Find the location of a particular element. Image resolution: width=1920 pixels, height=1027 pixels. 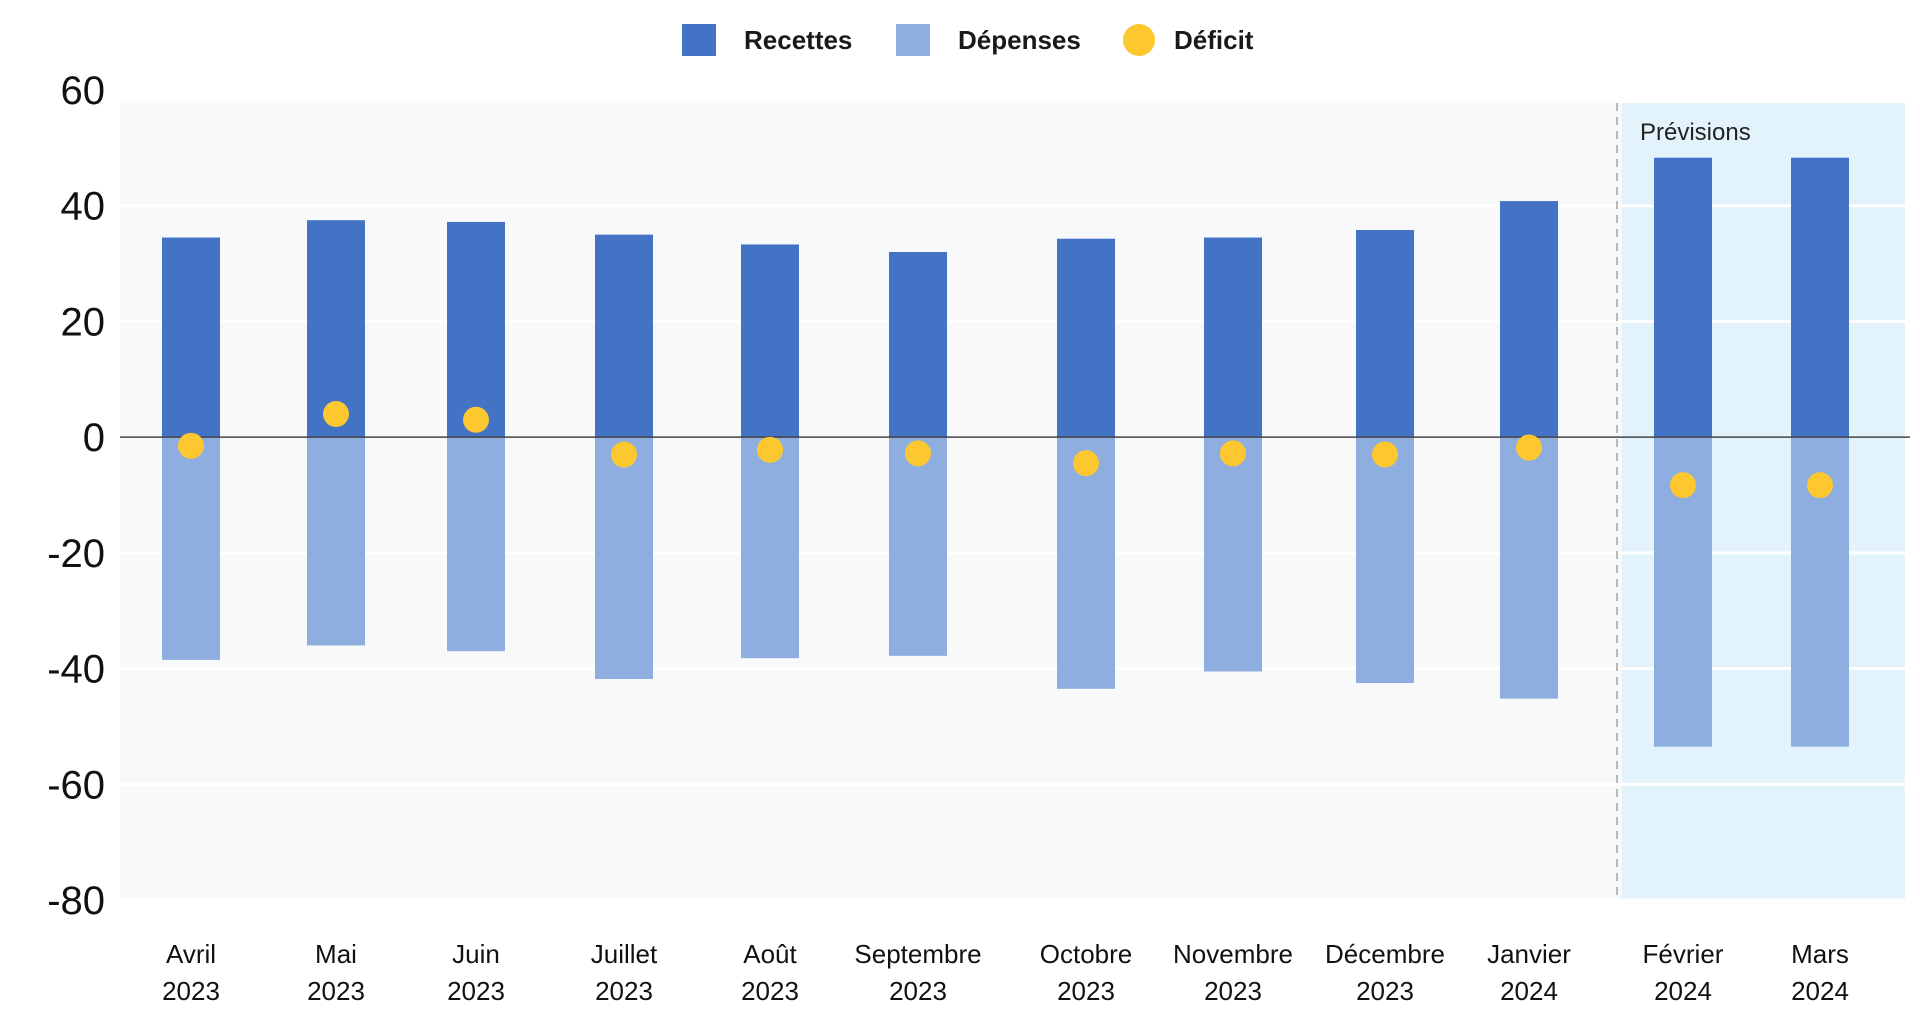

legend-item-recettes: Recettes is located at coordinates (767, 40).